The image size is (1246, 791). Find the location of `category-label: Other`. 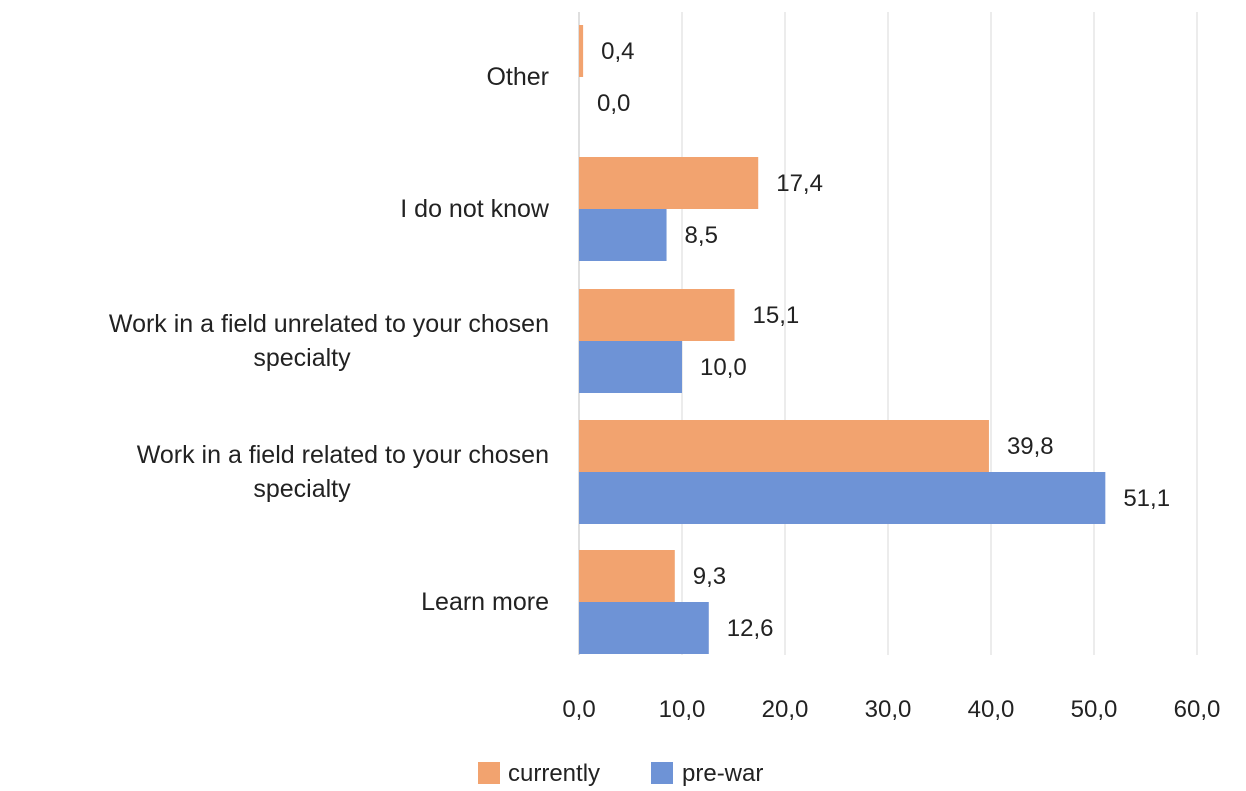

category-label: Other is located at coordinates (517, 77).